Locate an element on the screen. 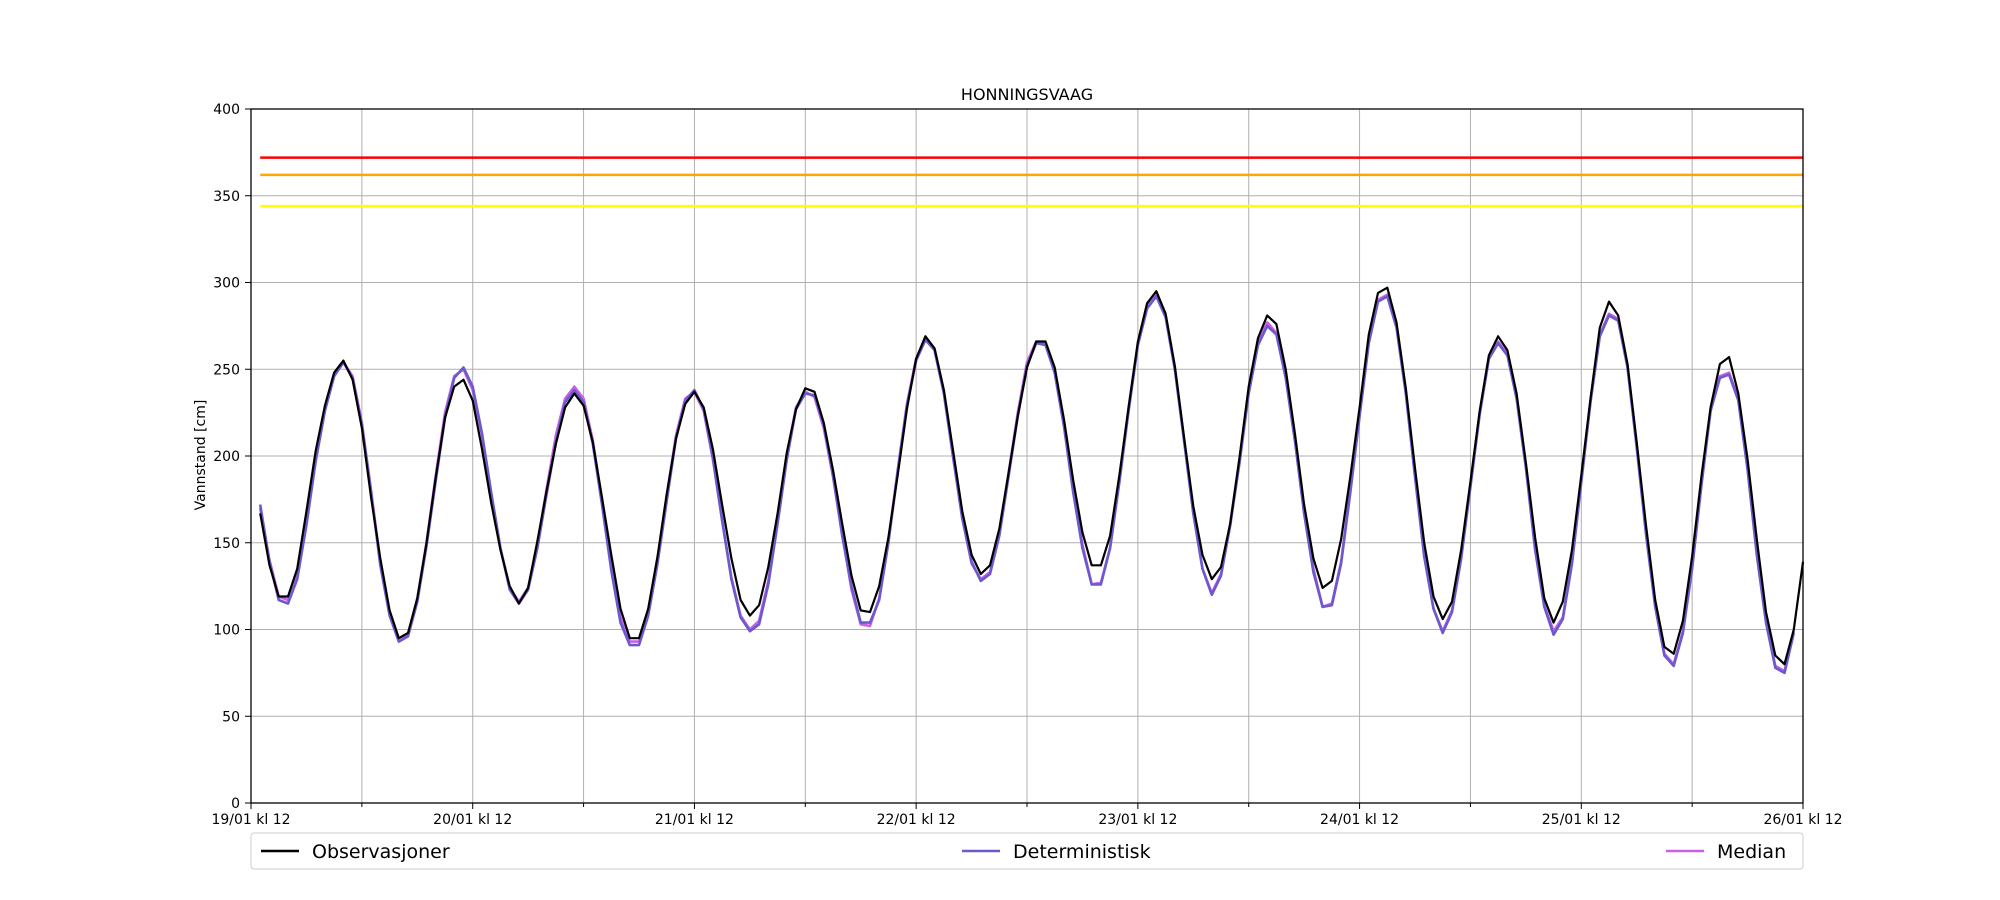  x-tick-label: 26/01 kl 12 is located at coordinates (1802, 820).